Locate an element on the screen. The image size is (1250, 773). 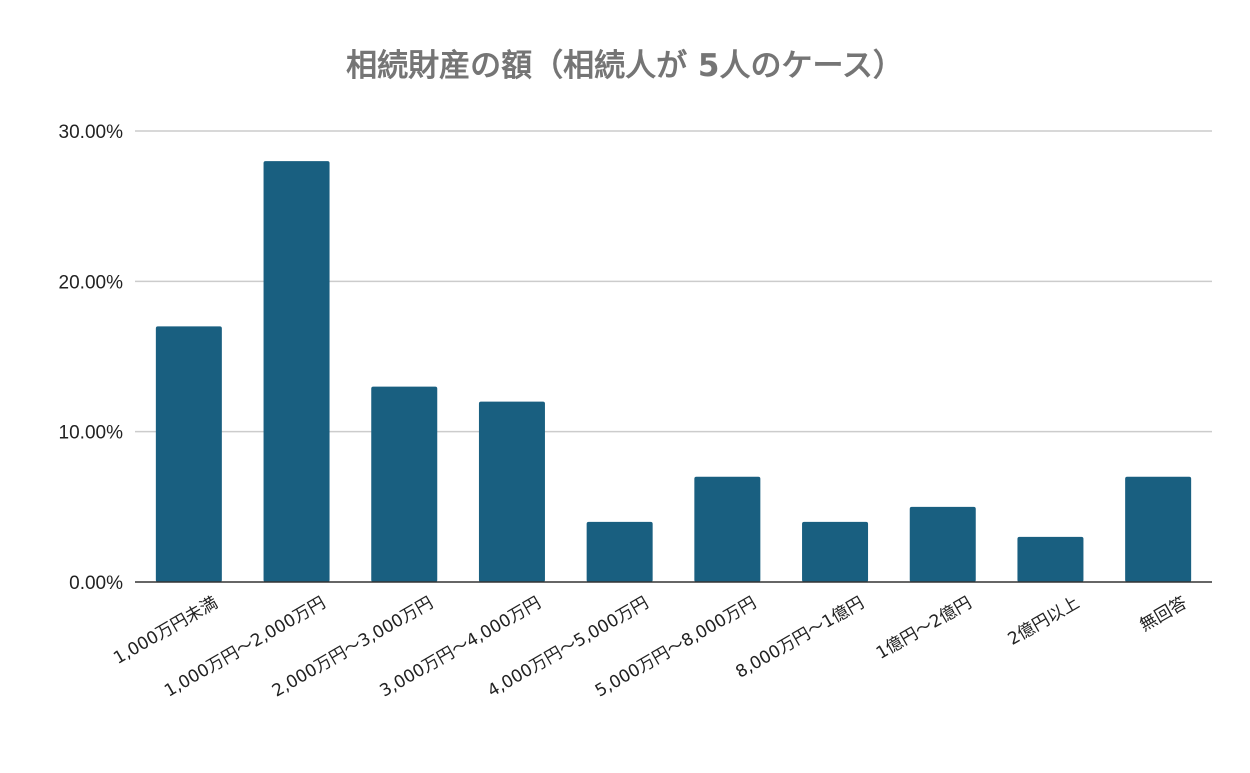
x-tick-label: 2億円以上 is located at coordinates (1044, 621).